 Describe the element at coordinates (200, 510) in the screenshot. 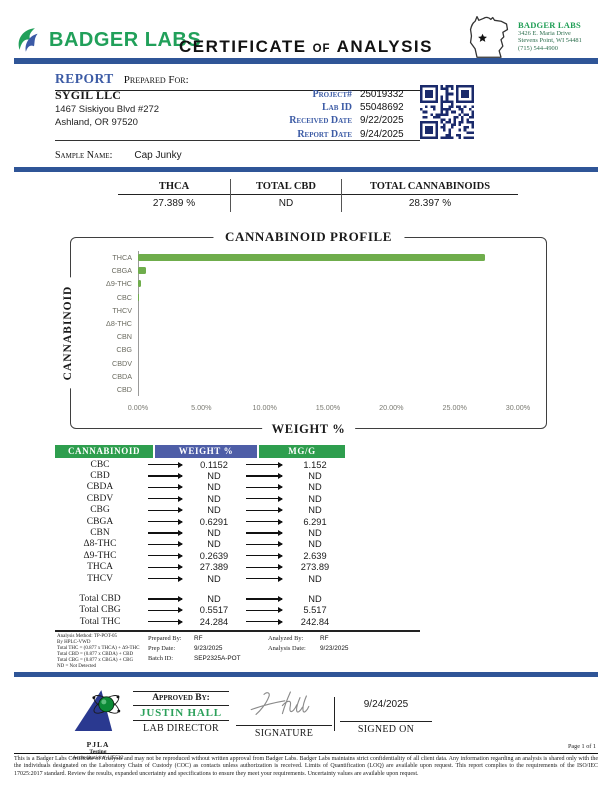

I see `results-table-row: CBG ND ND` at that location.